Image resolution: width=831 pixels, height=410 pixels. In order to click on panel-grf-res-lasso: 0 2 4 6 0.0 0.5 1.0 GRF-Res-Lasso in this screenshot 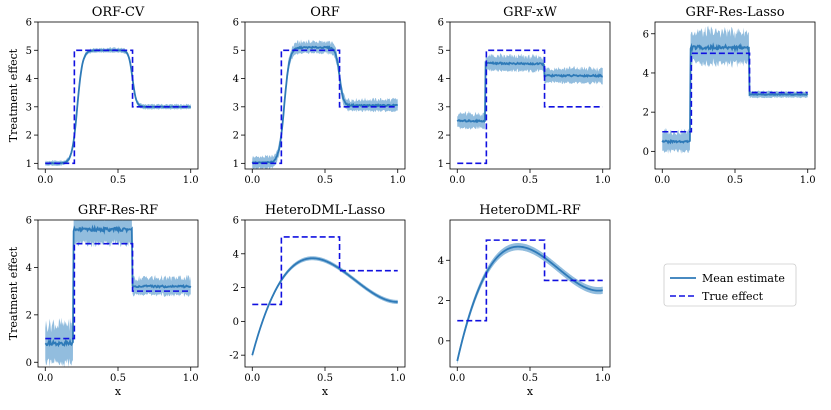, I will do `click(729, 95)`.